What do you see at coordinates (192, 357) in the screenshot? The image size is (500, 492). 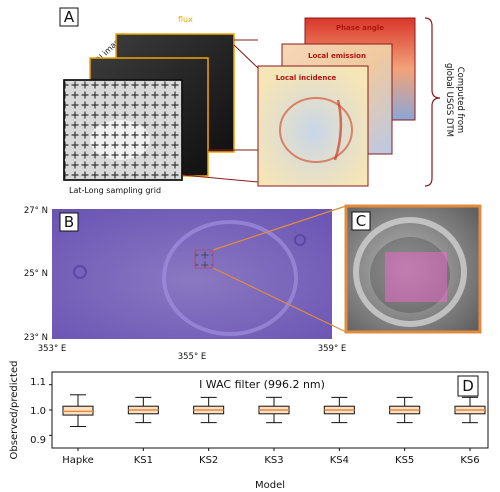 I see `lon-tick-355: 355° E` at bounding box center [192, 357].